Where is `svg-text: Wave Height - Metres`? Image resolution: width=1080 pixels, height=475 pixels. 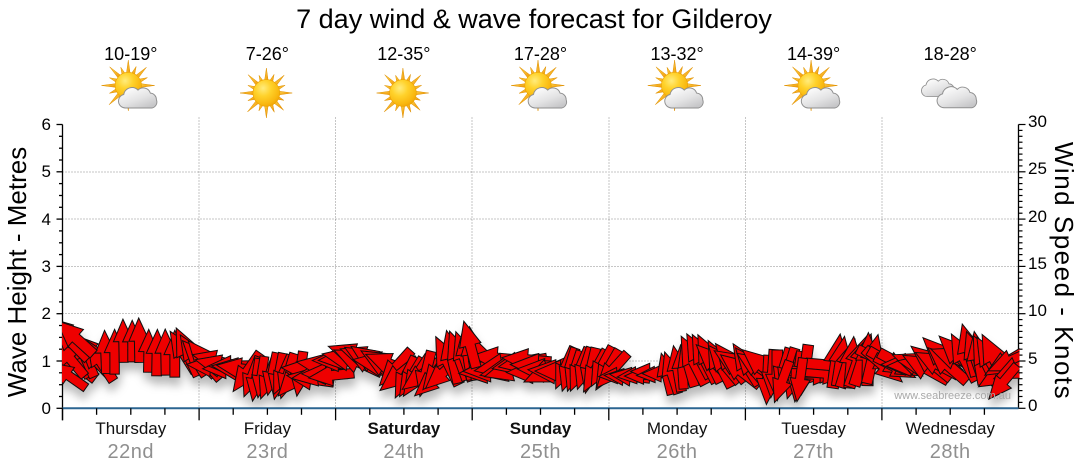 svg-text: Wave Height - Metres is located at coordinates (17, 272).